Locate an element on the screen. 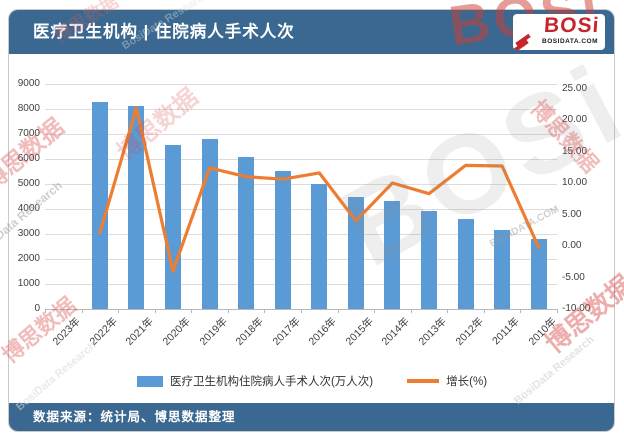 This screenshot has width=624, height=436. bosi-logo-domain: BOSIDATA.COM is located at coordinates (570, 41).